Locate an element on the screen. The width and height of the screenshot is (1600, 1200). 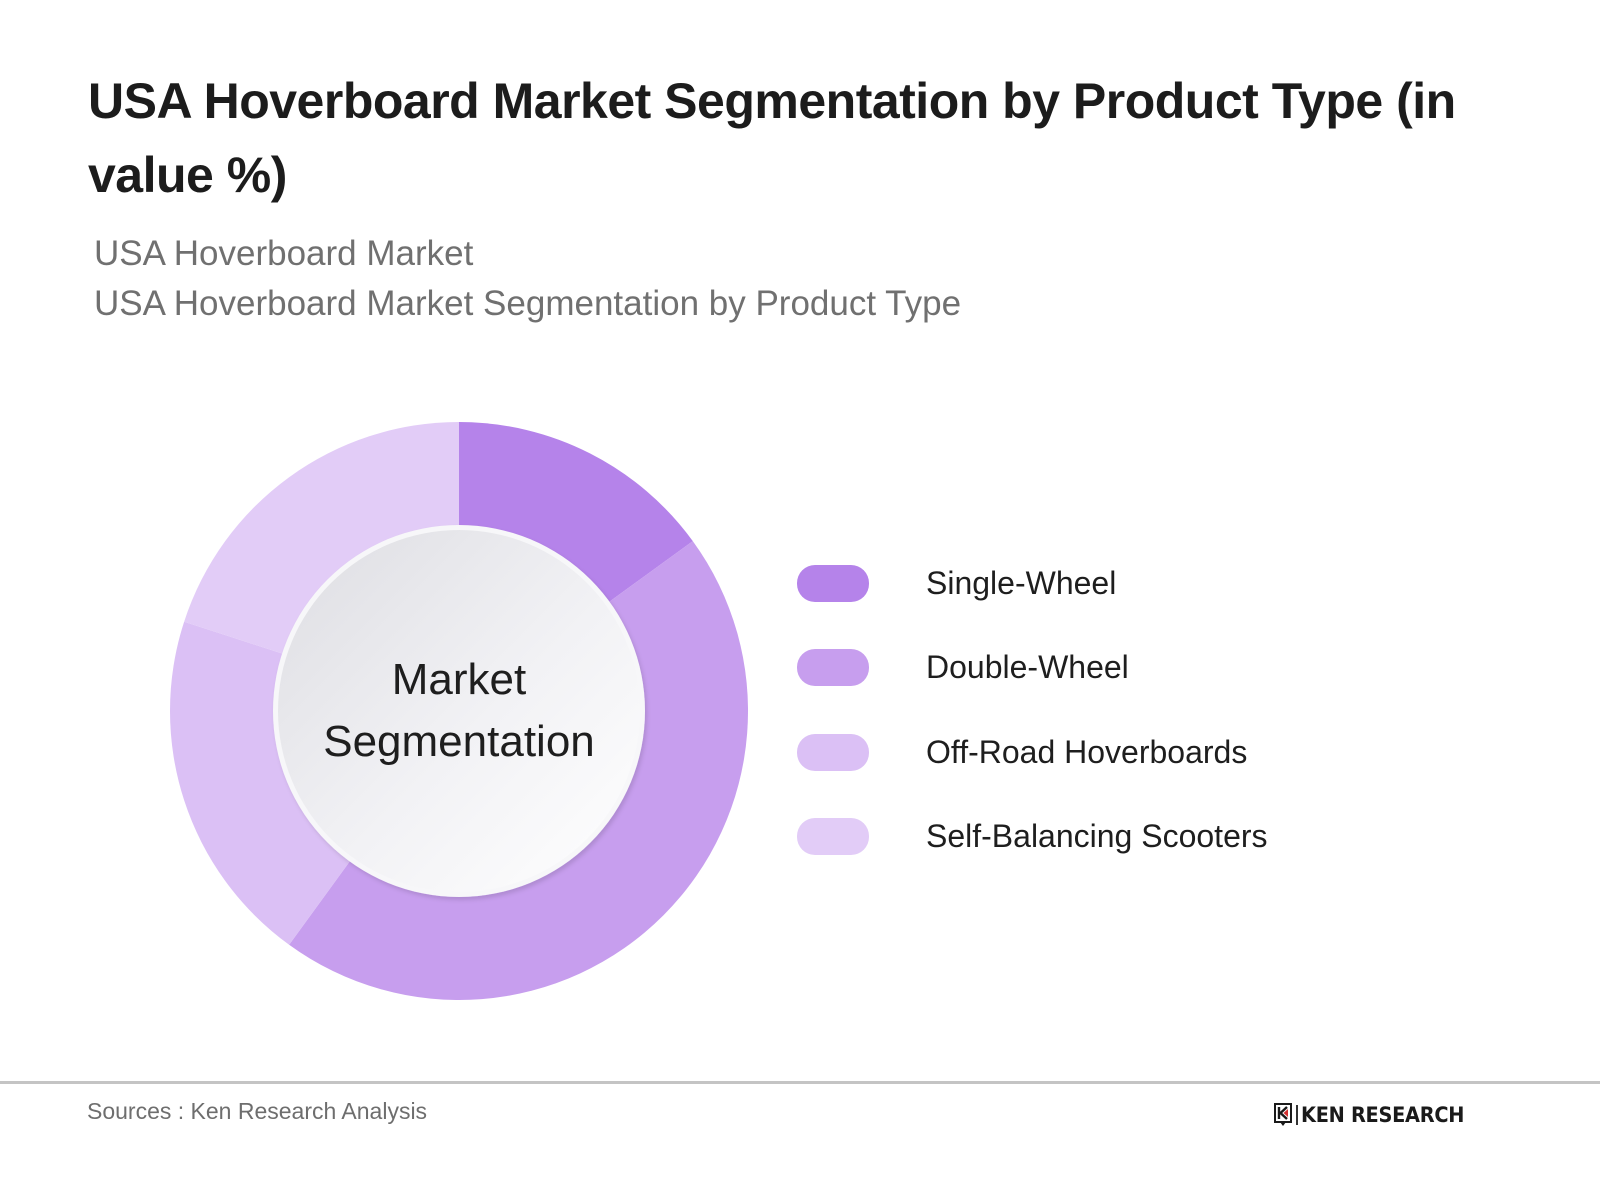
center-circle is located at coordinates (459, 711).